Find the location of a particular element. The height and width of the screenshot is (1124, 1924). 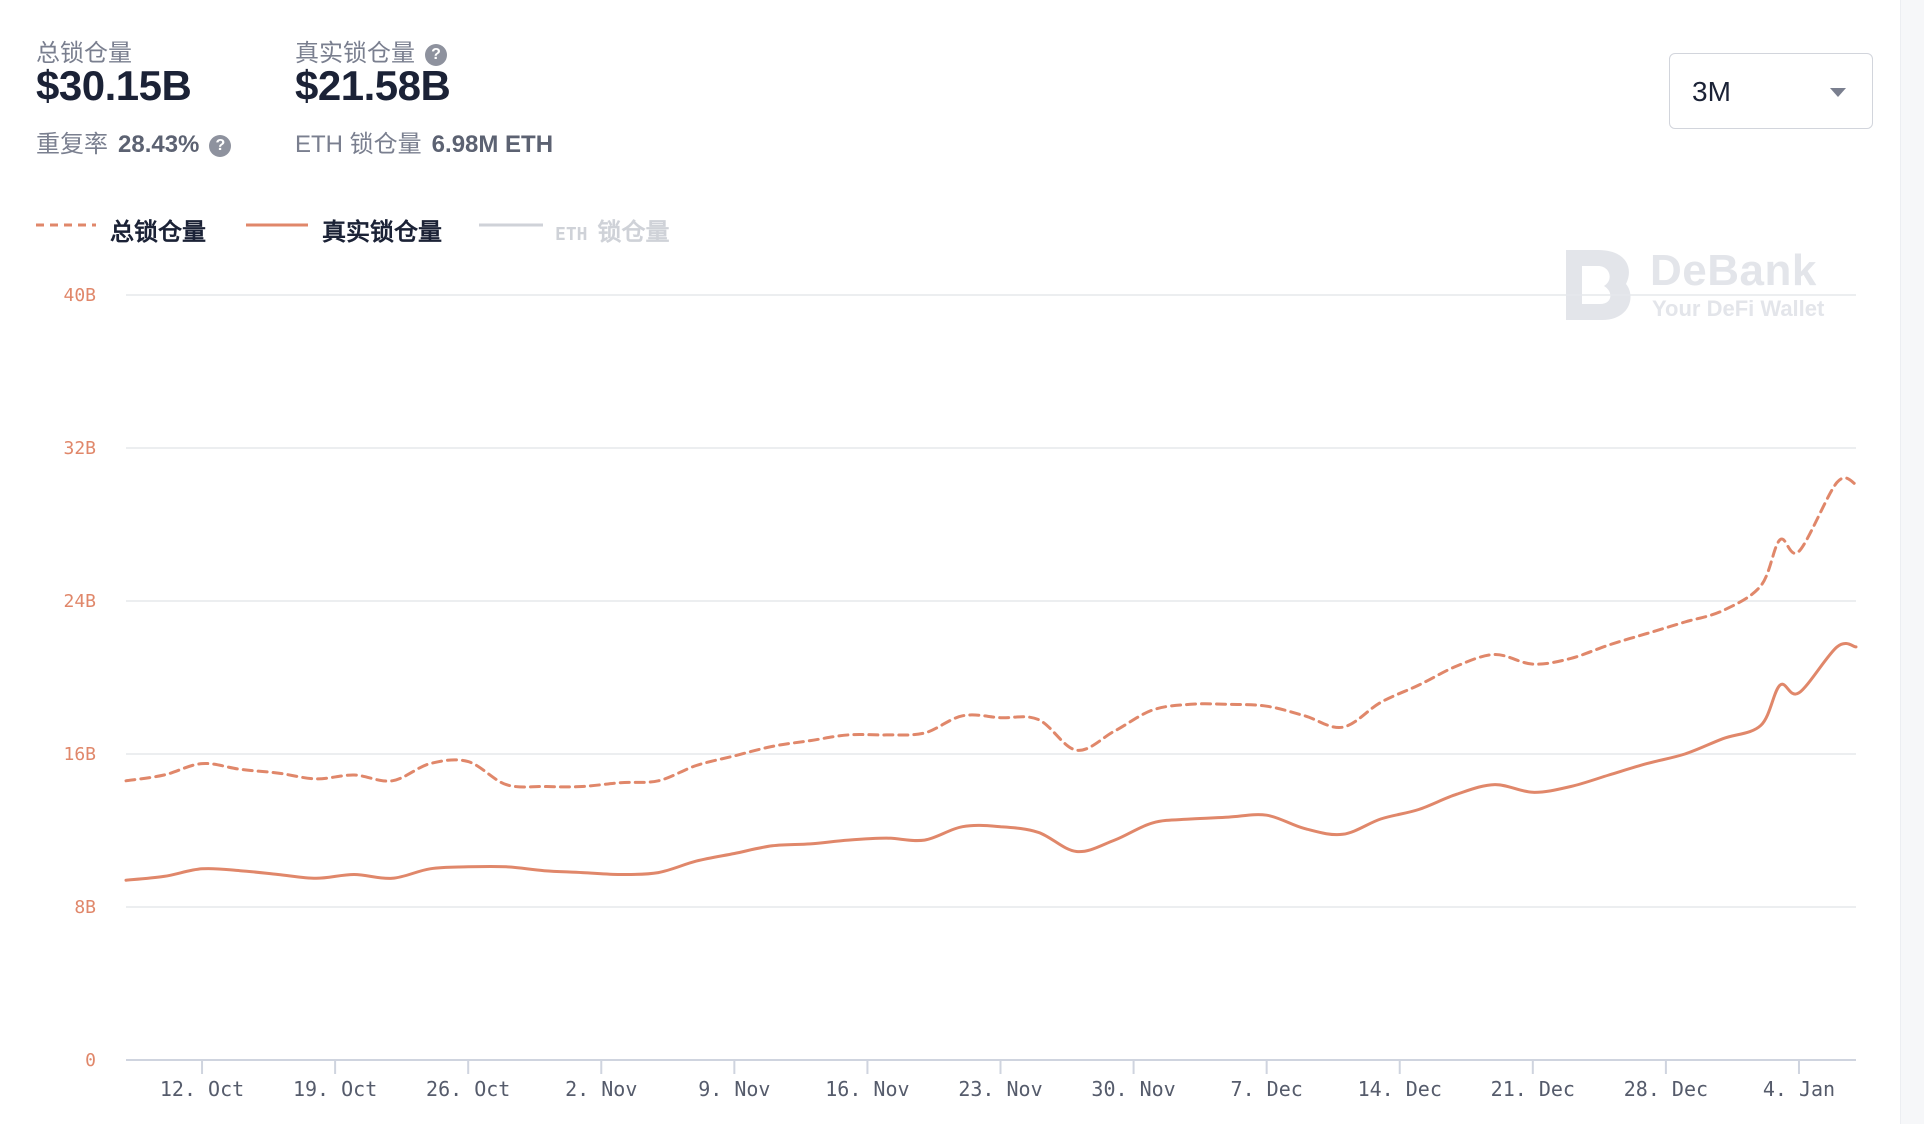

legend-item-total: 总锁仓量 is located at coordinates (126, 228).